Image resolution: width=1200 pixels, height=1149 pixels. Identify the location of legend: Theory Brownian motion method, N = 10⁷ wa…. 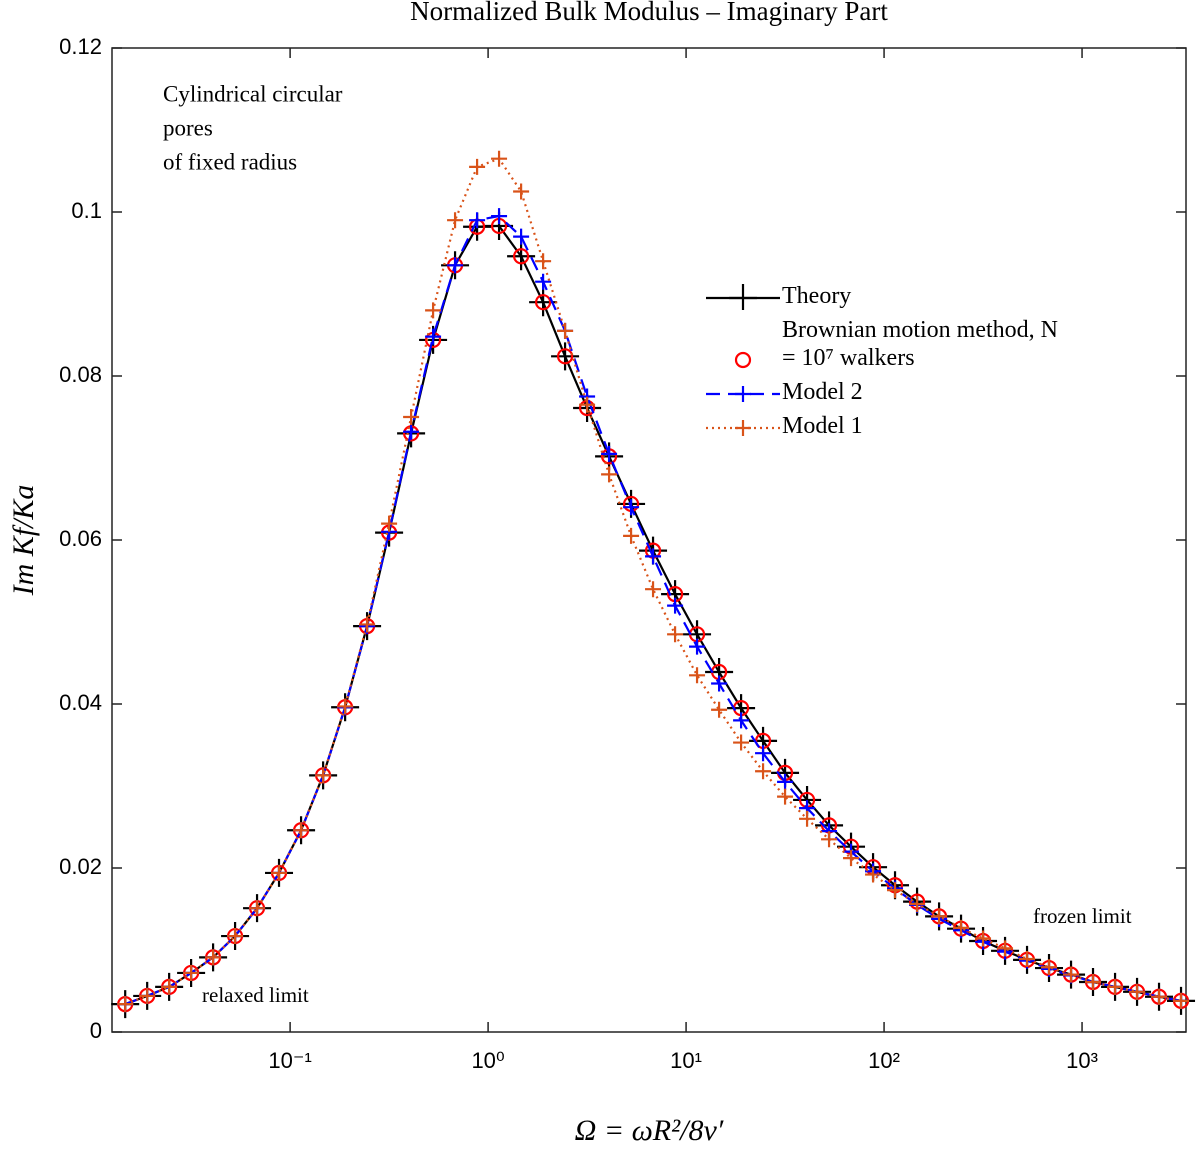
(887, 364).